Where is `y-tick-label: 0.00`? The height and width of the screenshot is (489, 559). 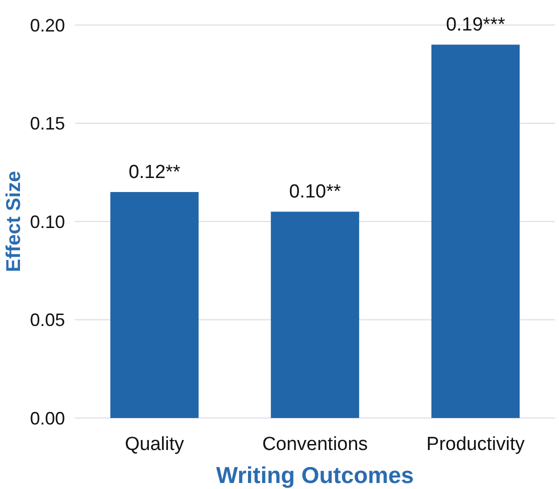
y-tick-label: 0.00 is located at coordinates (47, 418).